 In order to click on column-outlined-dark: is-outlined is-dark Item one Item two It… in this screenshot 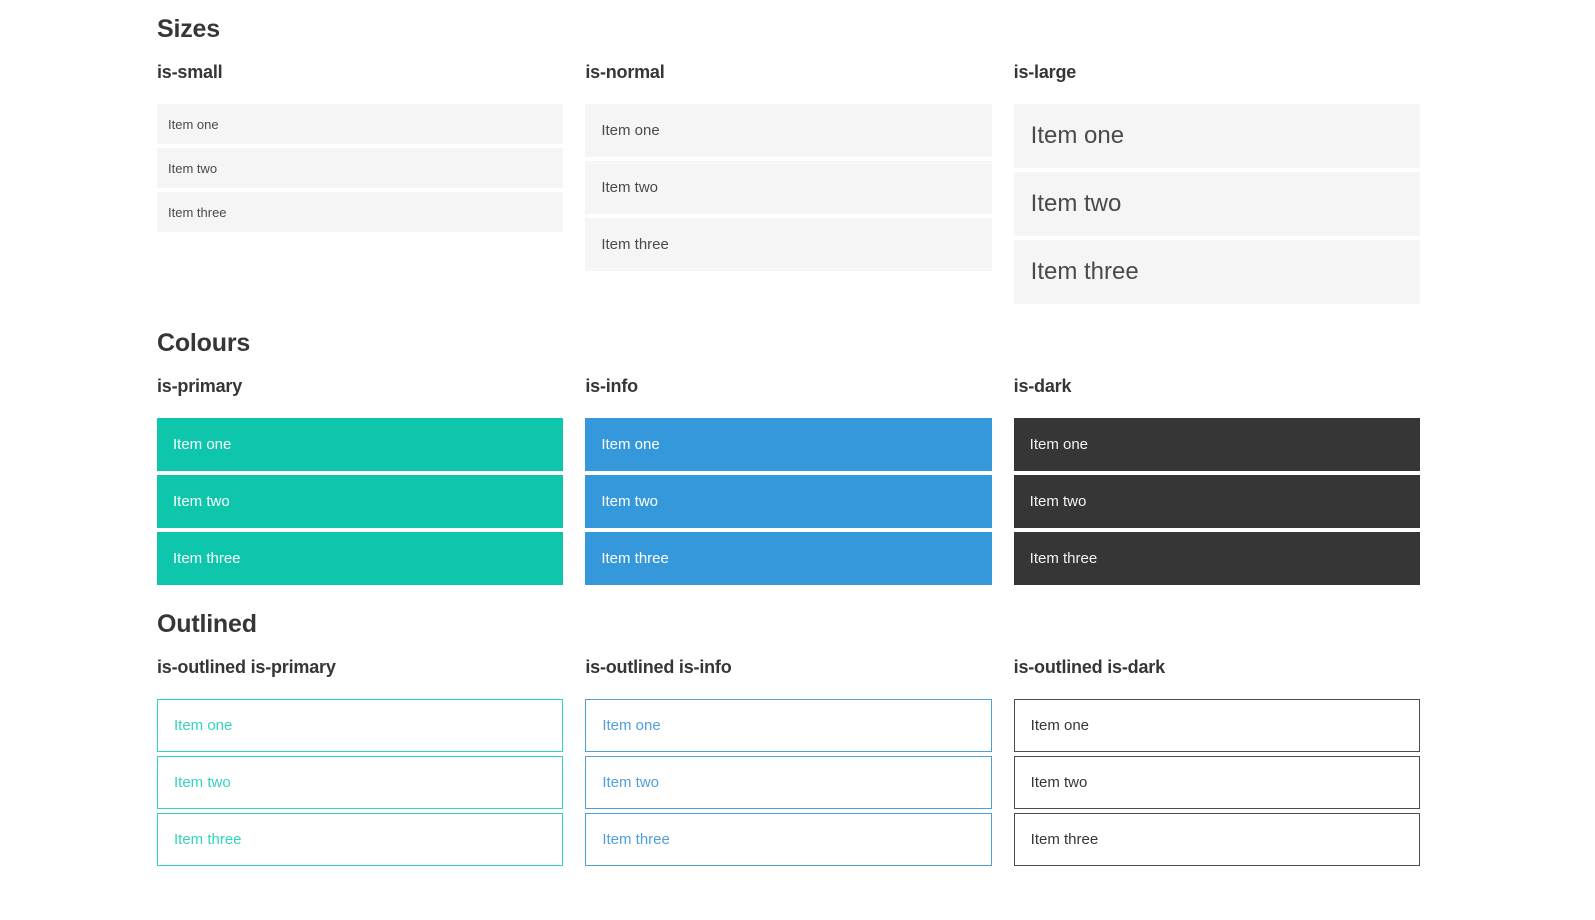, I will do `click(1216, 752)`.